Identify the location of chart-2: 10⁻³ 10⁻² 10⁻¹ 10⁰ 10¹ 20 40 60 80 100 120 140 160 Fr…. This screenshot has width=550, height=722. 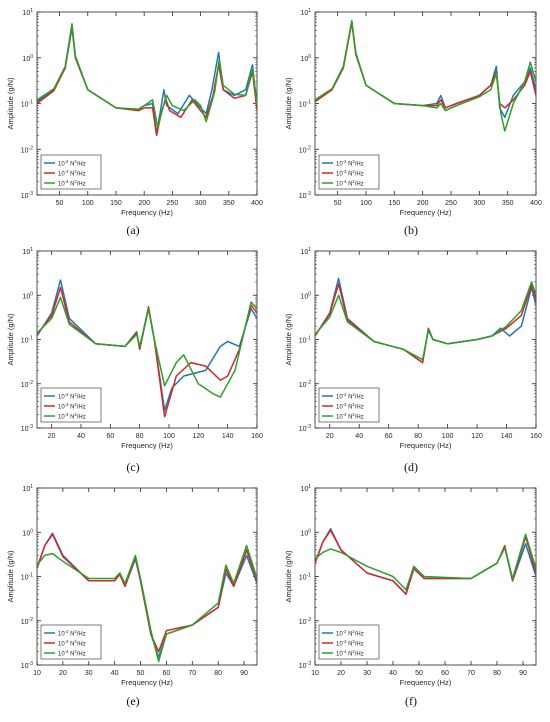
(134, 348).